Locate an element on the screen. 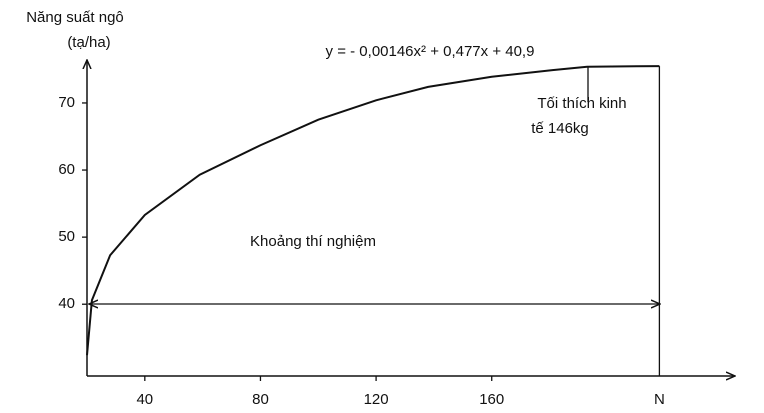 The height and width of the screenshot is (413, 764). x-tick-label: 40 is located at coordinates (144, 399).